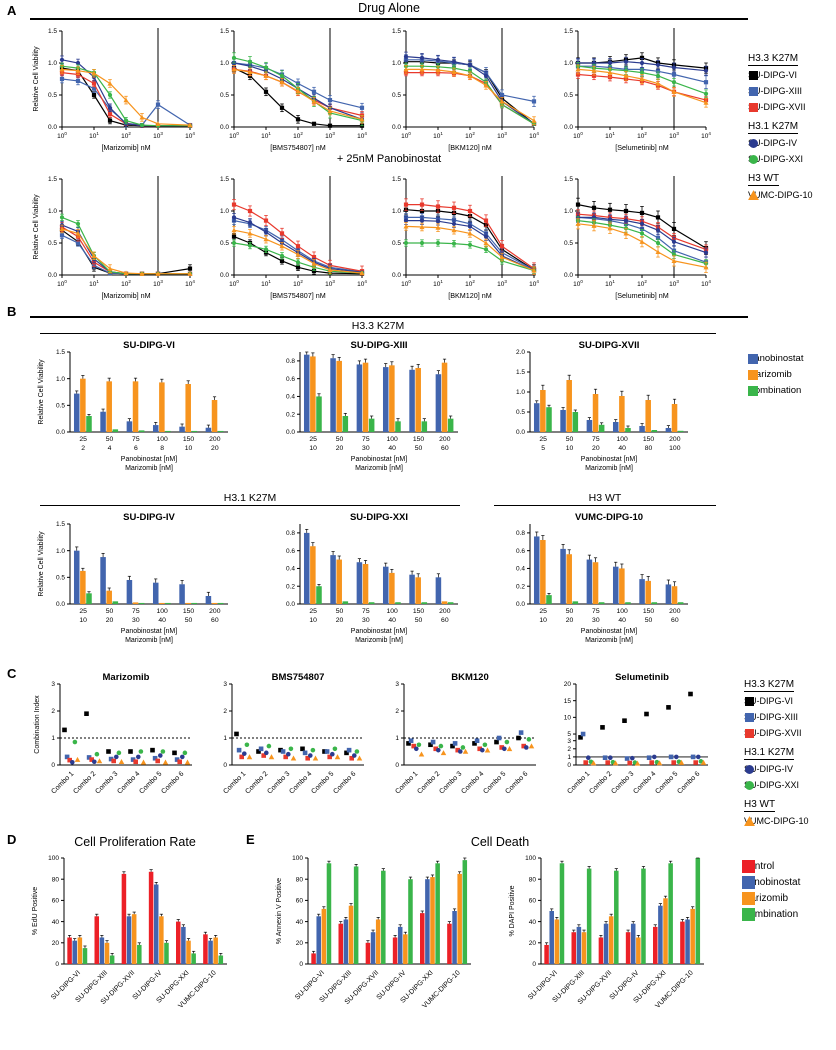 This screenshot has width=836, height=1050. I want to click on svg-text: 0.4, so click(520, 569).